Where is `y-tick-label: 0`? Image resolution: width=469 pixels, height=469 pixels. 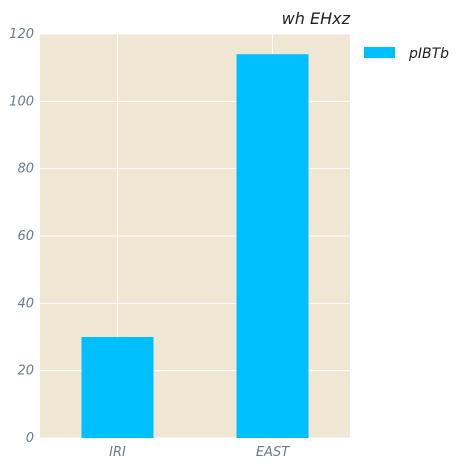 y-tick-label: 0 is located at coordinates (30, 438).